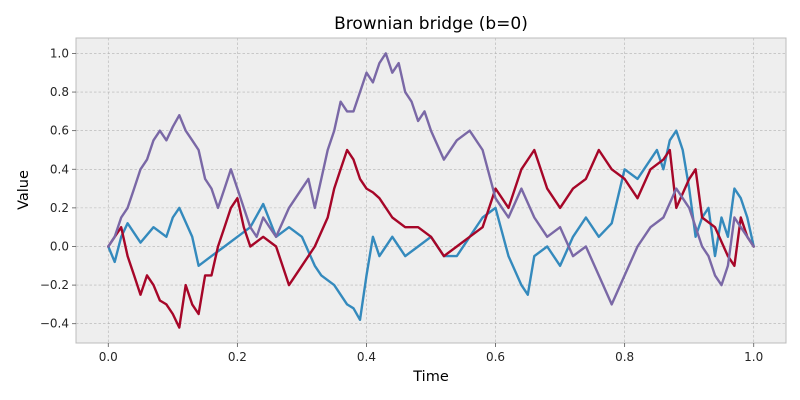  Describe the element at coordinates (237, 357) in the screenshot. I see `x-tick-label: 0.2` at that location.